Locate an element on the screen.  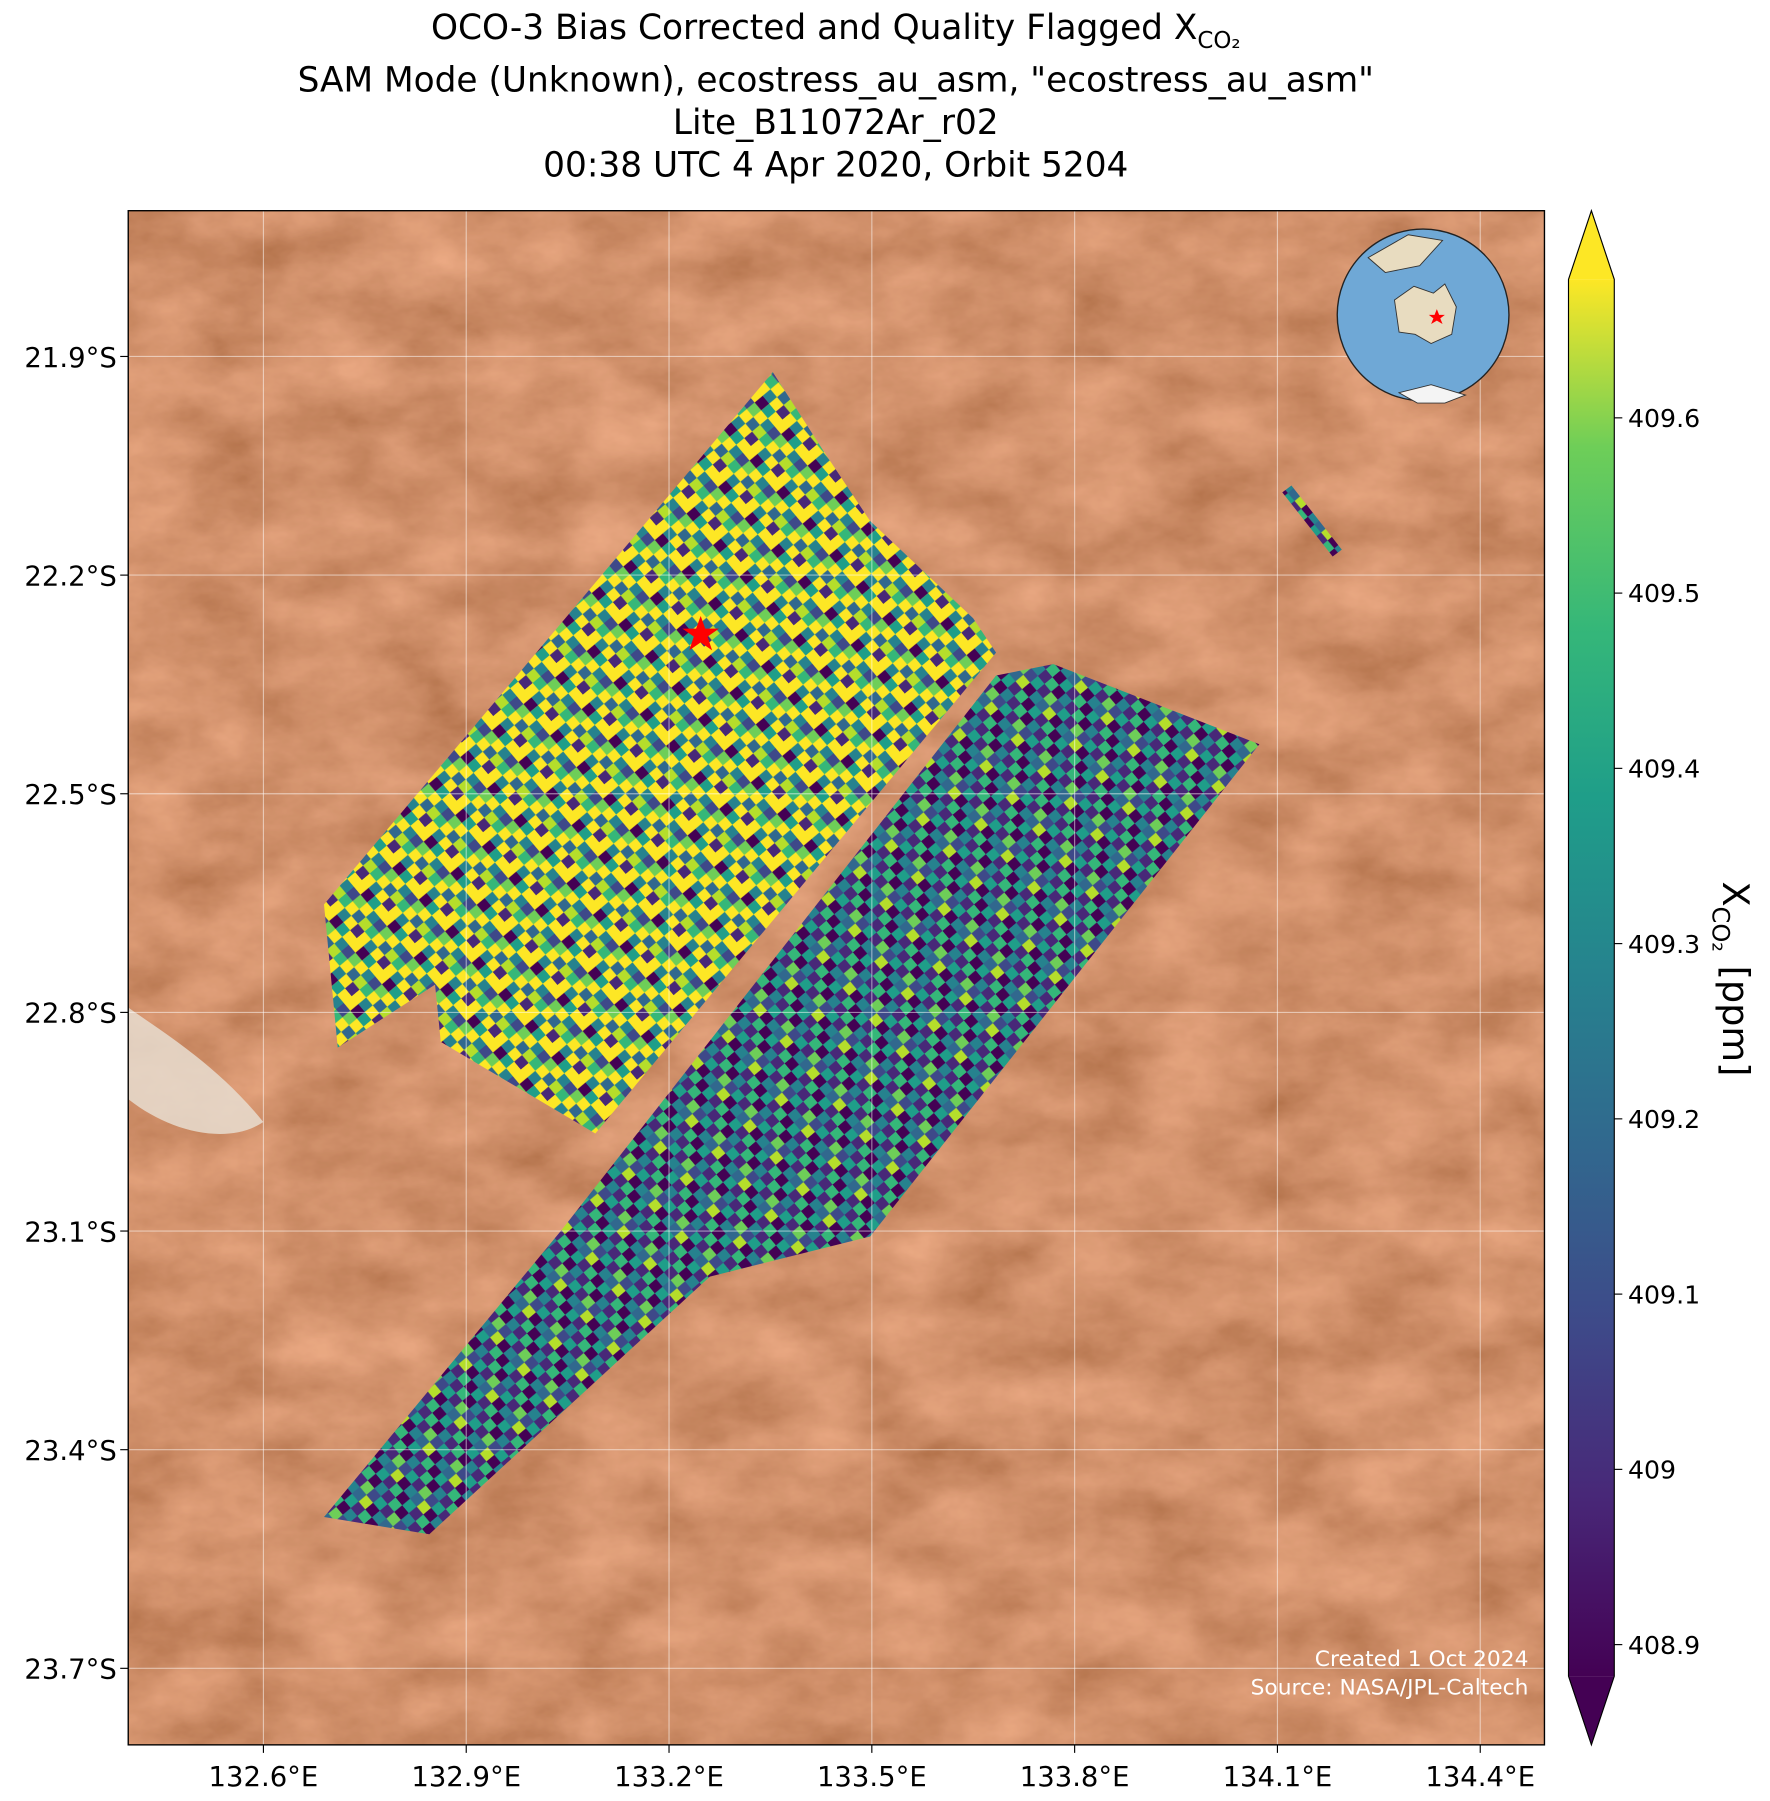
colorbar-label-sub: CO₂ is located at coordinates (1721, 929).